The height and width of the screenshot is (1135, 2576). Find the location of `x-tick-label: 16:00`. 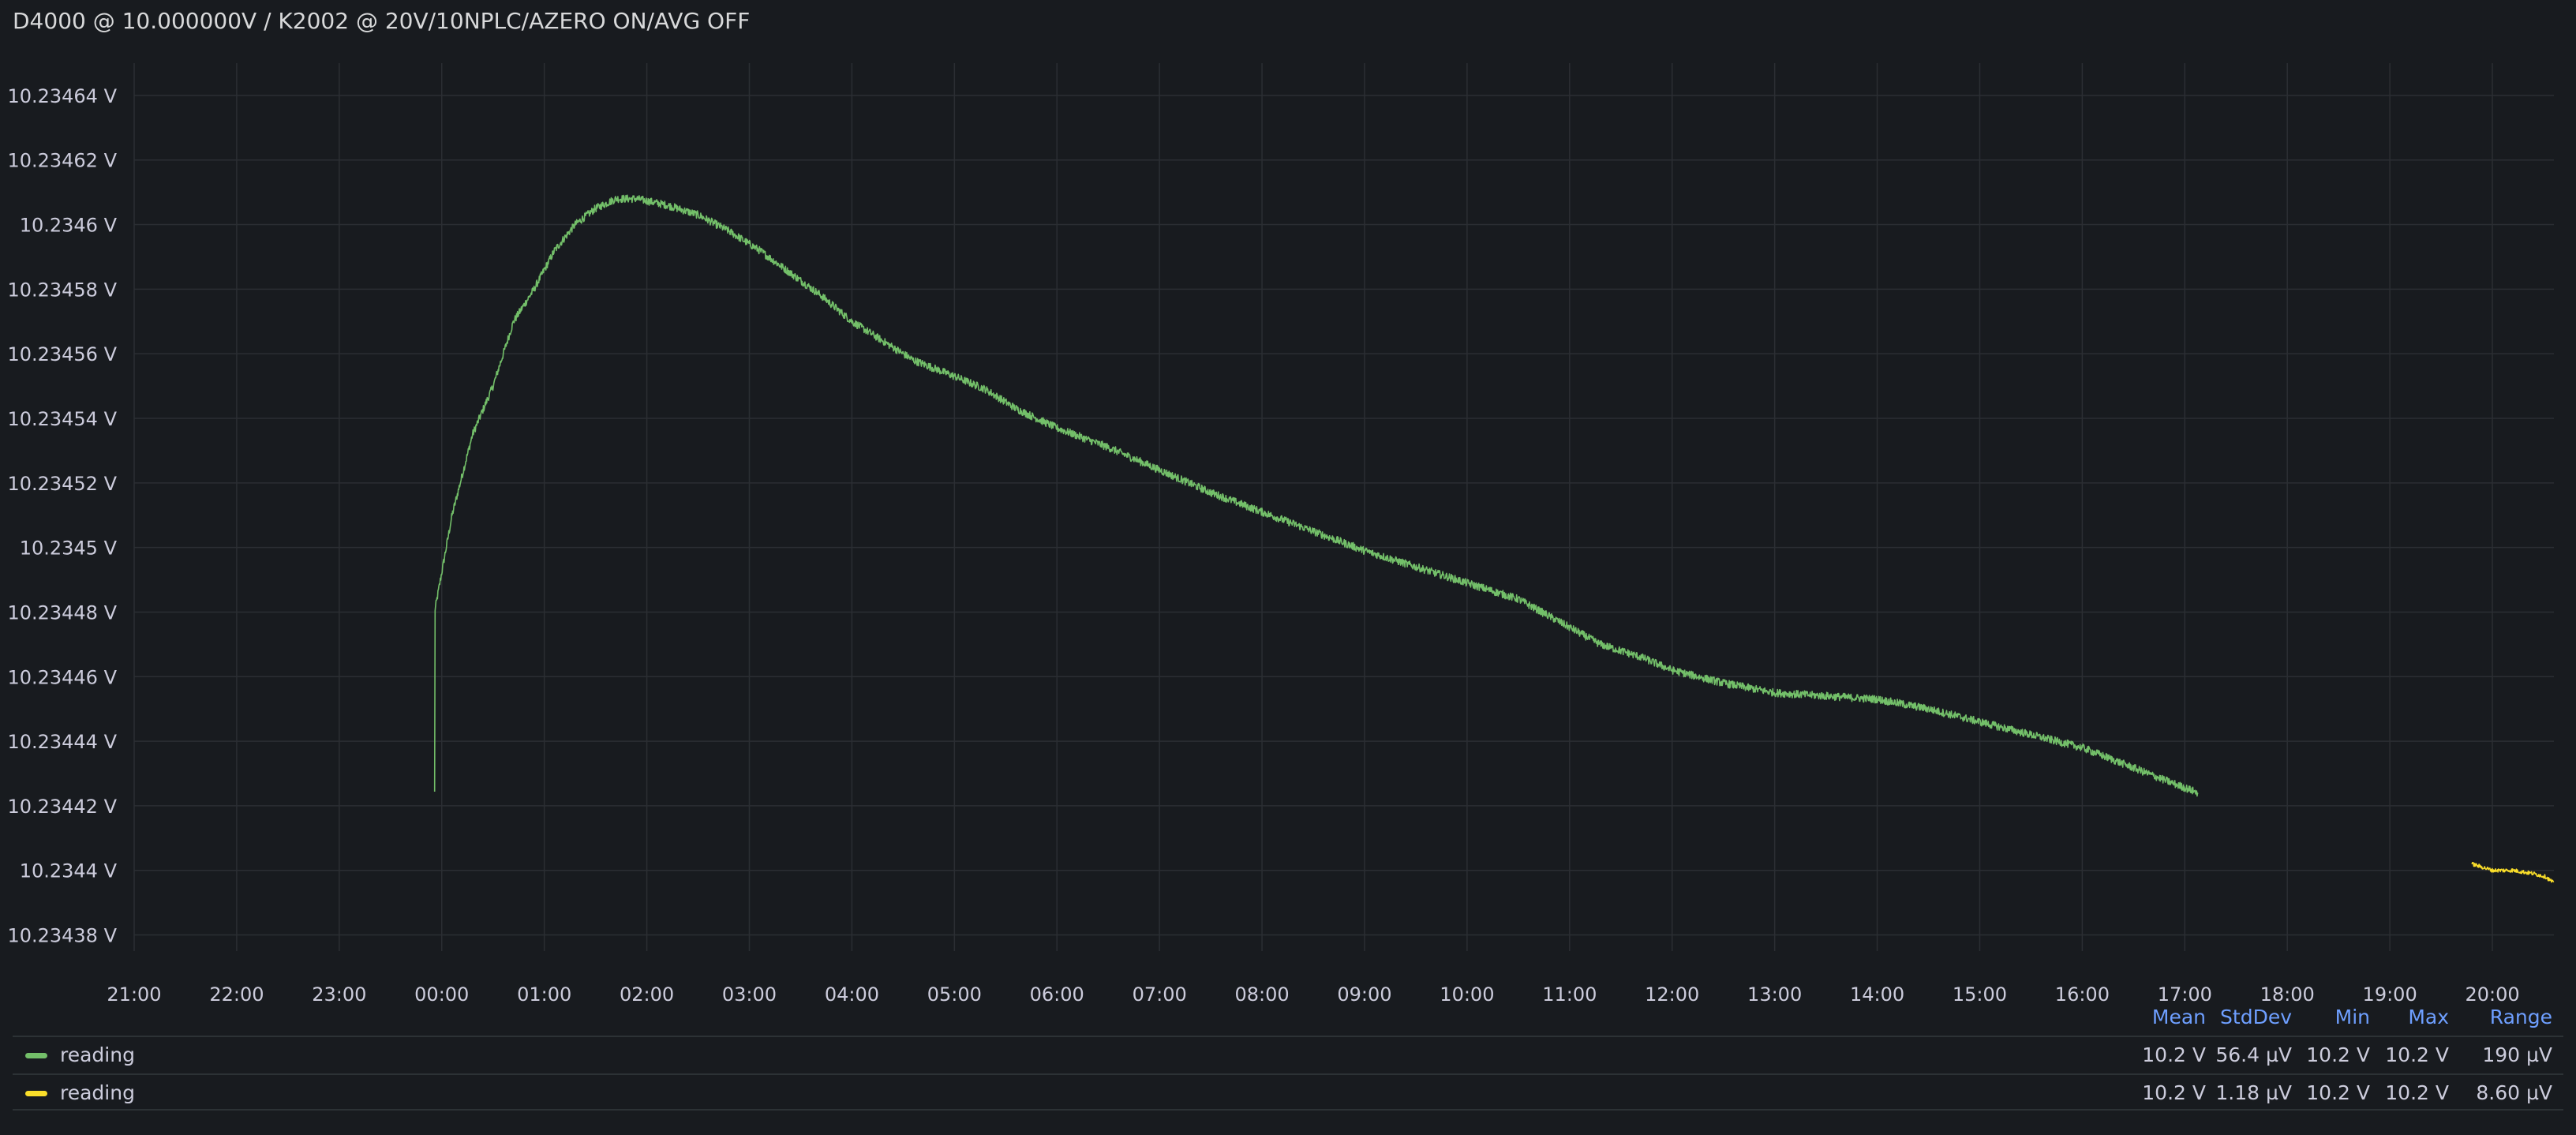

x-tick-label: 16:00 is located at coordinates (2082, 994).